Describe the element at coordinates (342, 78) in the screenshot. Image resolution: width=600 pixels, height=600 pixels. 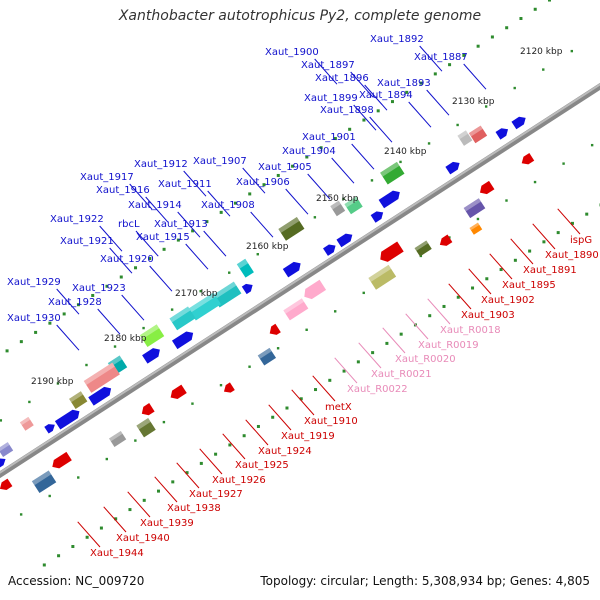
I see `gene-label-Xaut_1896: Xaut_1896` at that location.